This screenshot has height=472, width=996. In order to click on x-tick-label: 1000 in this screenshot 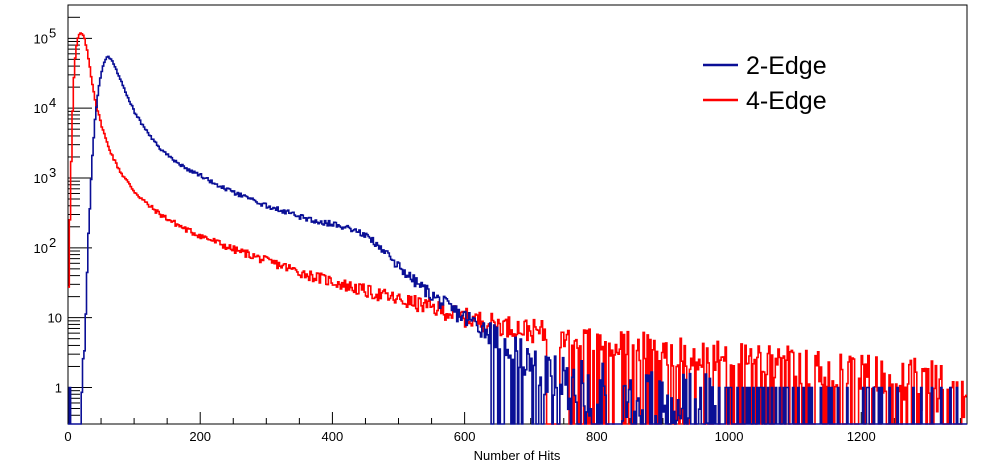, I will do `click(729, 436)`.